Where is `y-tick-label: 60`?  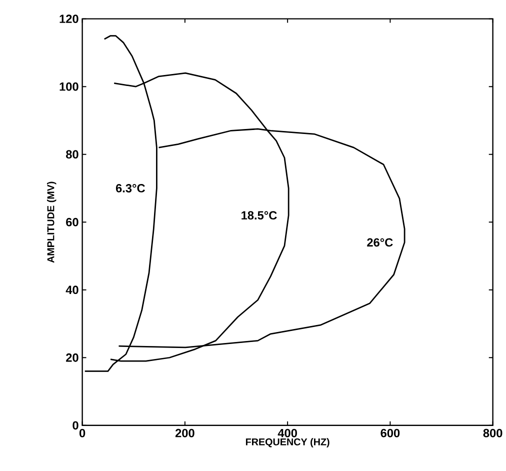
y-tick-label: 60 is located at coordinates (72, 222).